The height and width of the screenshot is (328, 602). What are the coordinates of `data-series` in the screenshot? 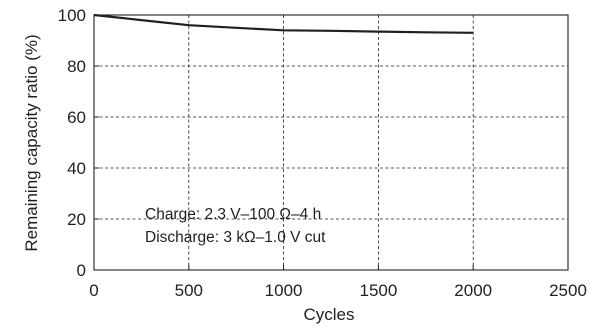 It's located at (283, 23).